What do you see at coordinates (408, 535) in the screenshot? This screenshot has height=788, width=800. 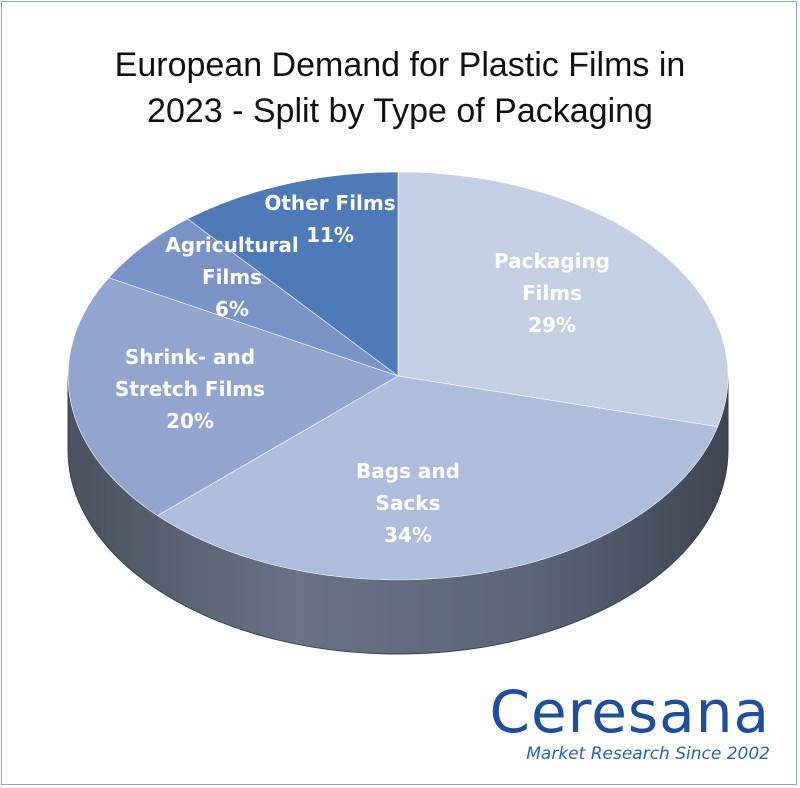 I see `slice-value-bags-and-sacks: 34%` at bounding box center [408, 535].